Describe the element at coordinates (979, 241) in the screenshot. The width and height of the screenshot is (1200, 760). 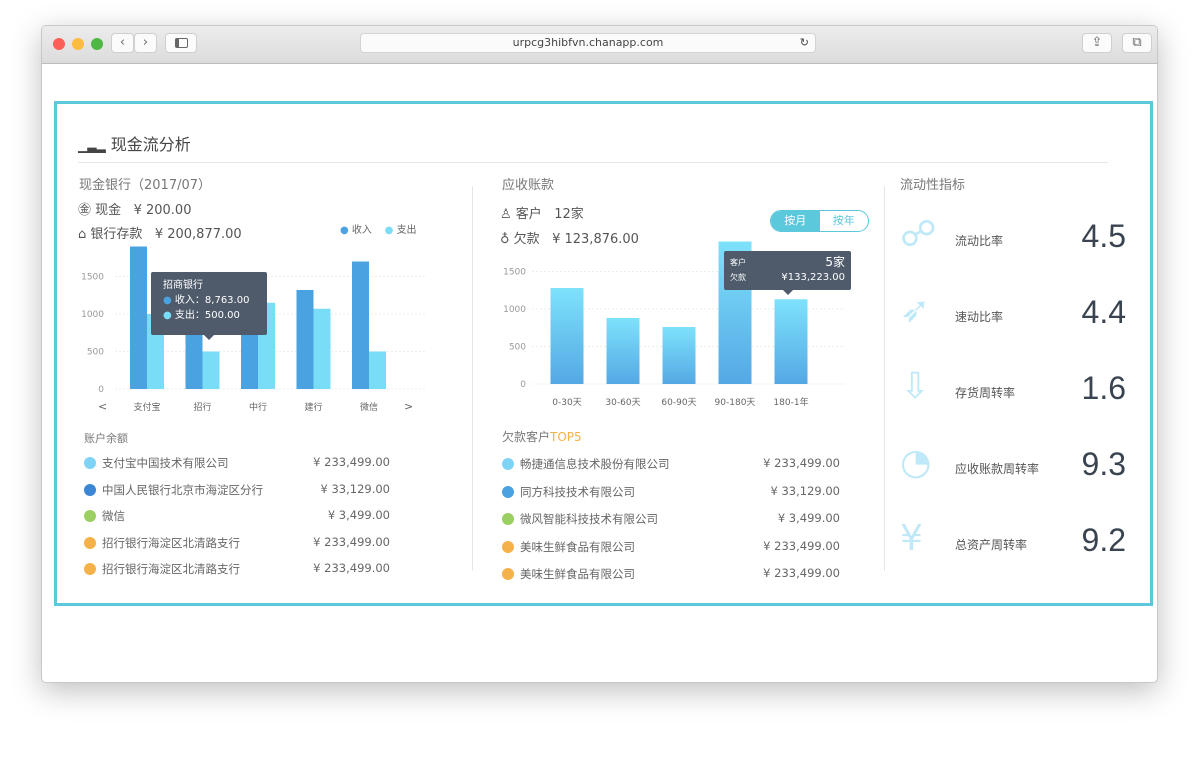
I see `metric-label: 流动比率` at that location.